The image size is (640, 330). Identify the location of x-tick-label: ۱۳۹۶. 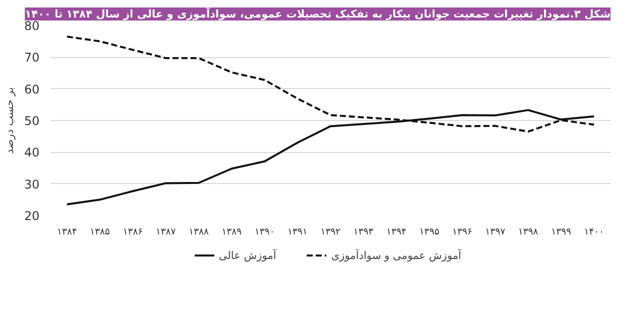
(462, 232).